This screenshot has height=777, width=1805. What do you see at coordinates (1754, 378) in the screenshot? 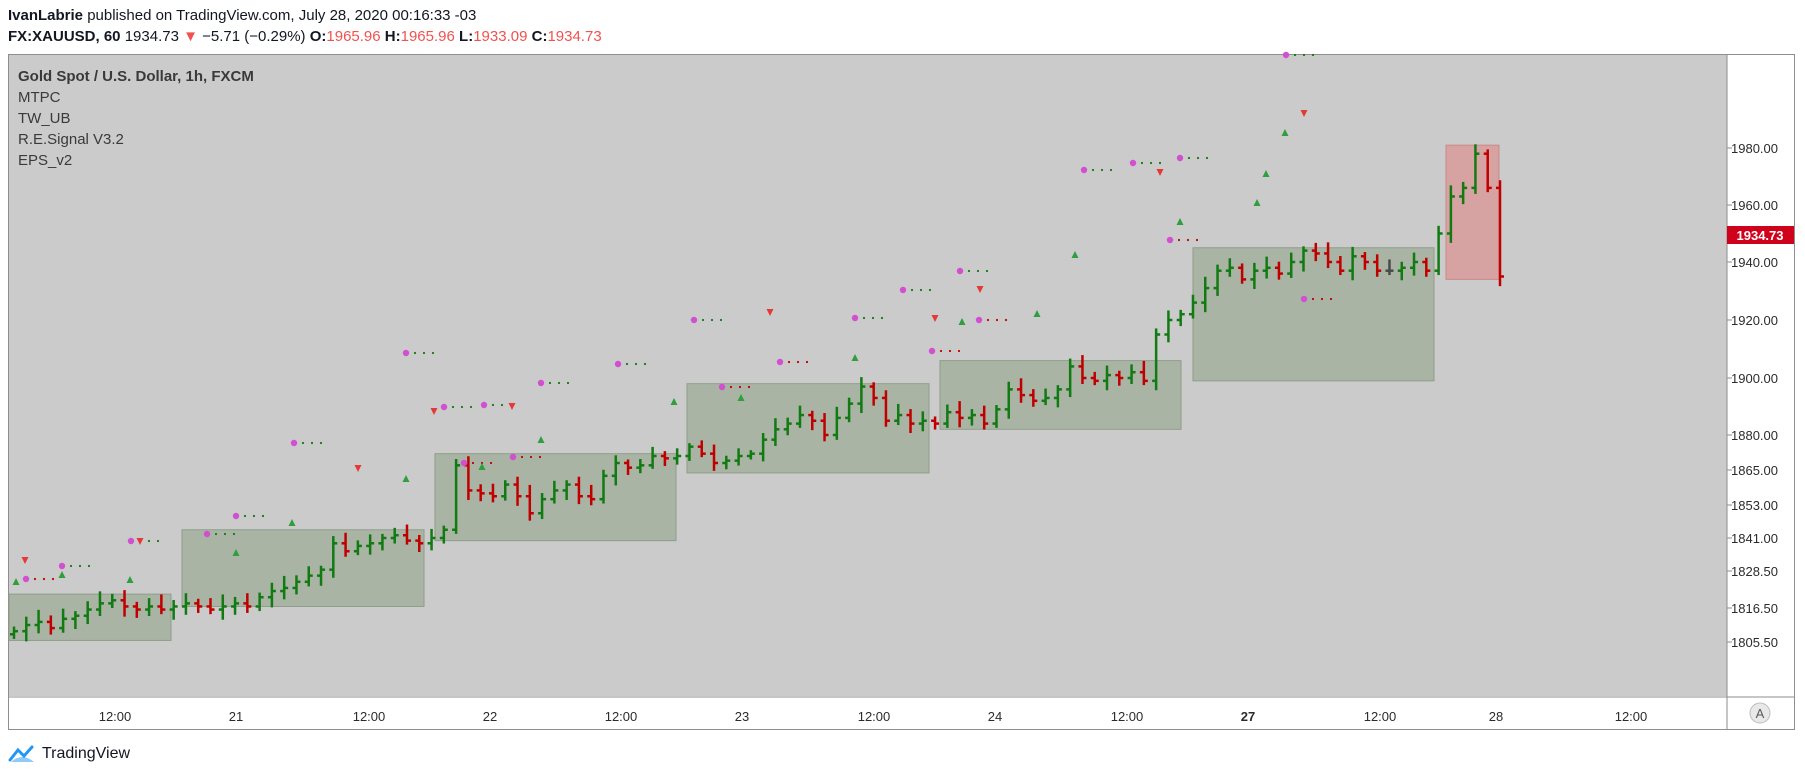
I see `price-tick-label: 1900.00` at bounding box center [1754, 378].